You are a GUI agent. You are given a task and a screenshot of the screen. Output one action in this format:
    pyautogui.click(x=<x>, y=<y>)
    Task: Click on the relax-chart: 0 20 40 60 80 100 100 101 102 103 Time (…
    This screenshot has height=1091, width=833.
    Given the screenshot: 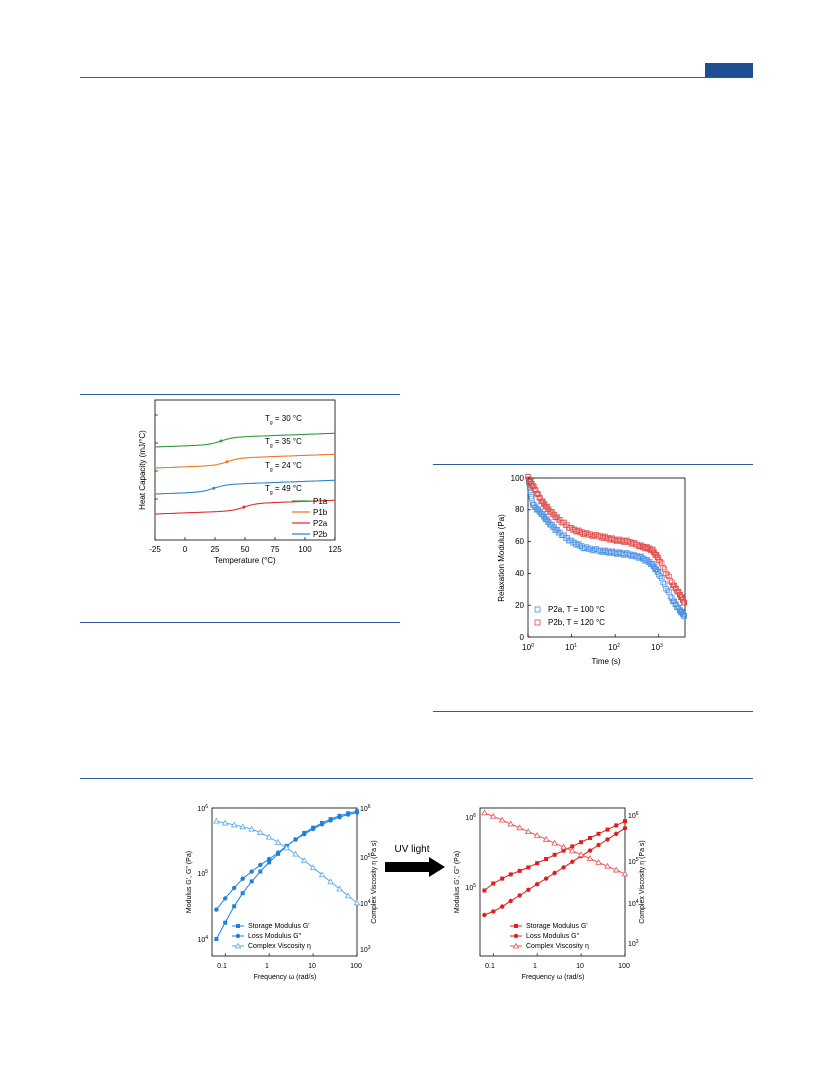 What is the action you would take?
    pyautogui.click(x=592, y=570)
    